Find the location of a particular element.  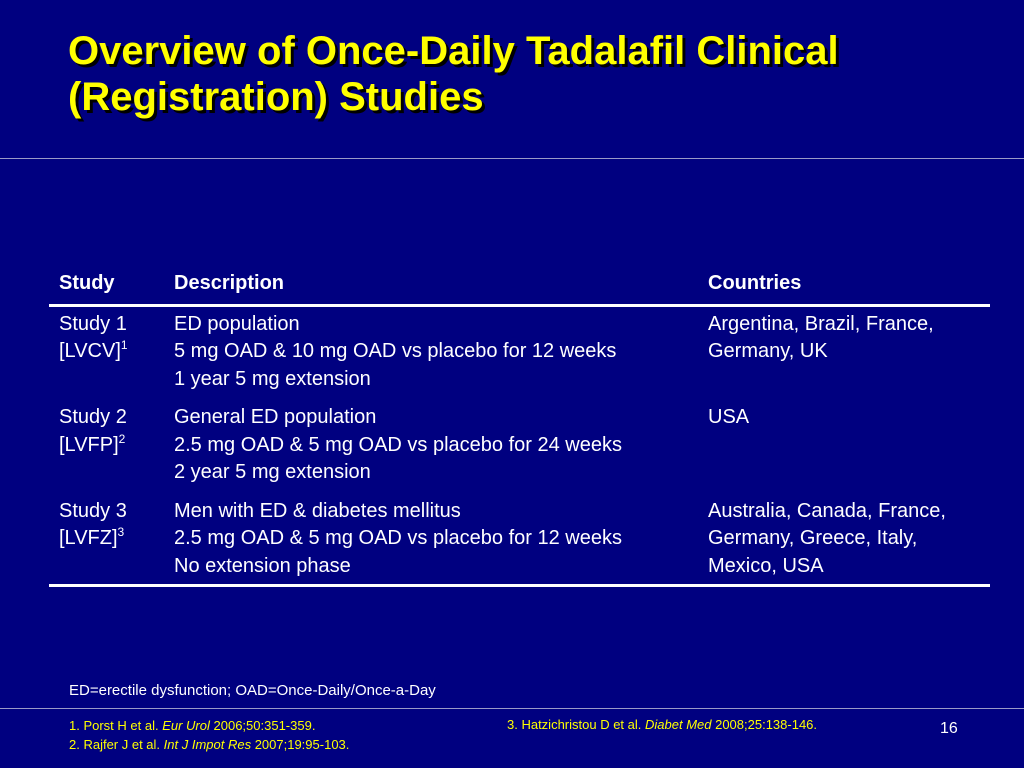

description-line: 2 year 5 mg extension is located at coordinates (272, 472).